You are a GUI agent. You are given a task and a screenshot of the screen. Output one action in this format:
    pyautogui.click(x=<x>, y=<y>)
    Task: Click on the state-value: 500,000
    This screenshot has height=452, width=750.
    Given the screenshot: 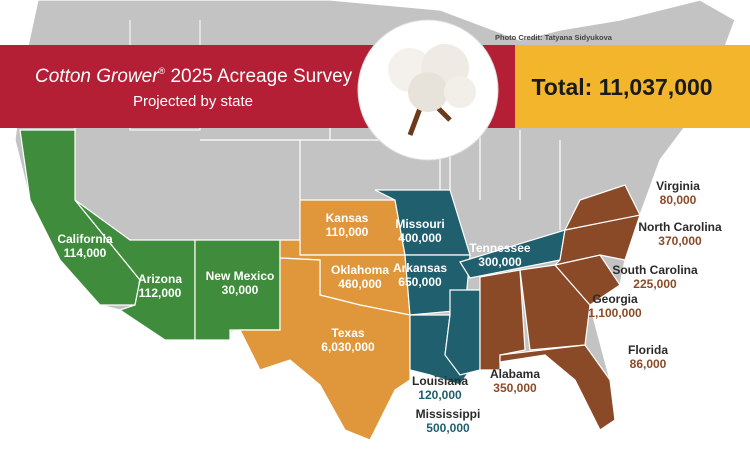 What is the action you would take?
    pyautogui.click(x=448, y=428)
    